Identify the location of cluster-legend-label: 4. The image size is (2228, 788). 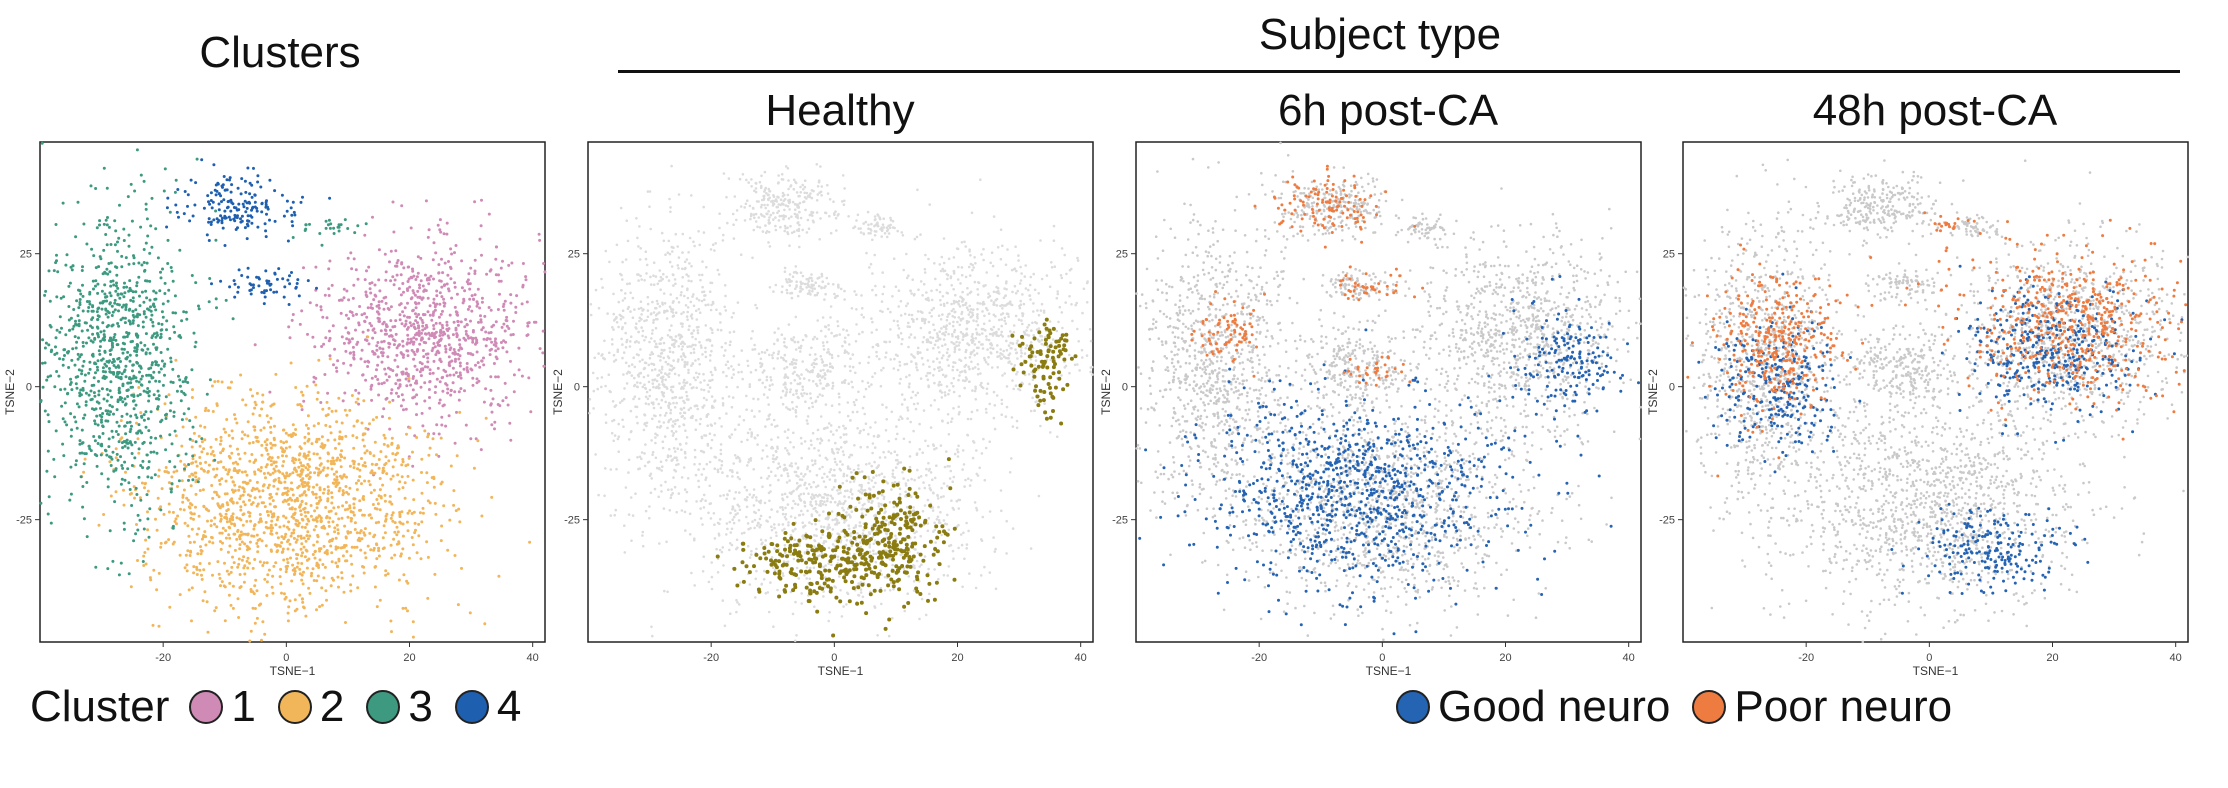
(509, 706).